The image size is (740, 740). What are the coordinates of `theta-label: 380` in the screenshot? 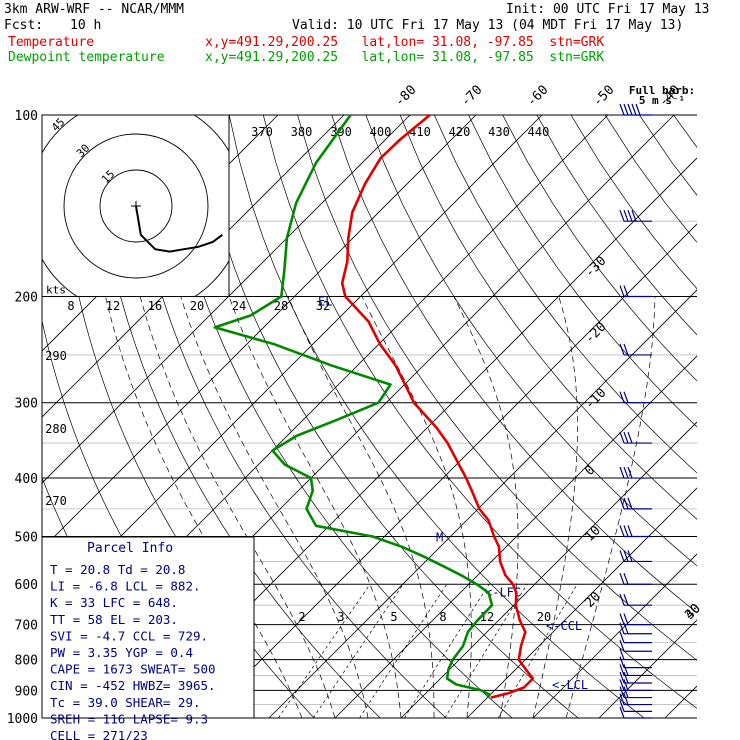 It's located at (302, 132).